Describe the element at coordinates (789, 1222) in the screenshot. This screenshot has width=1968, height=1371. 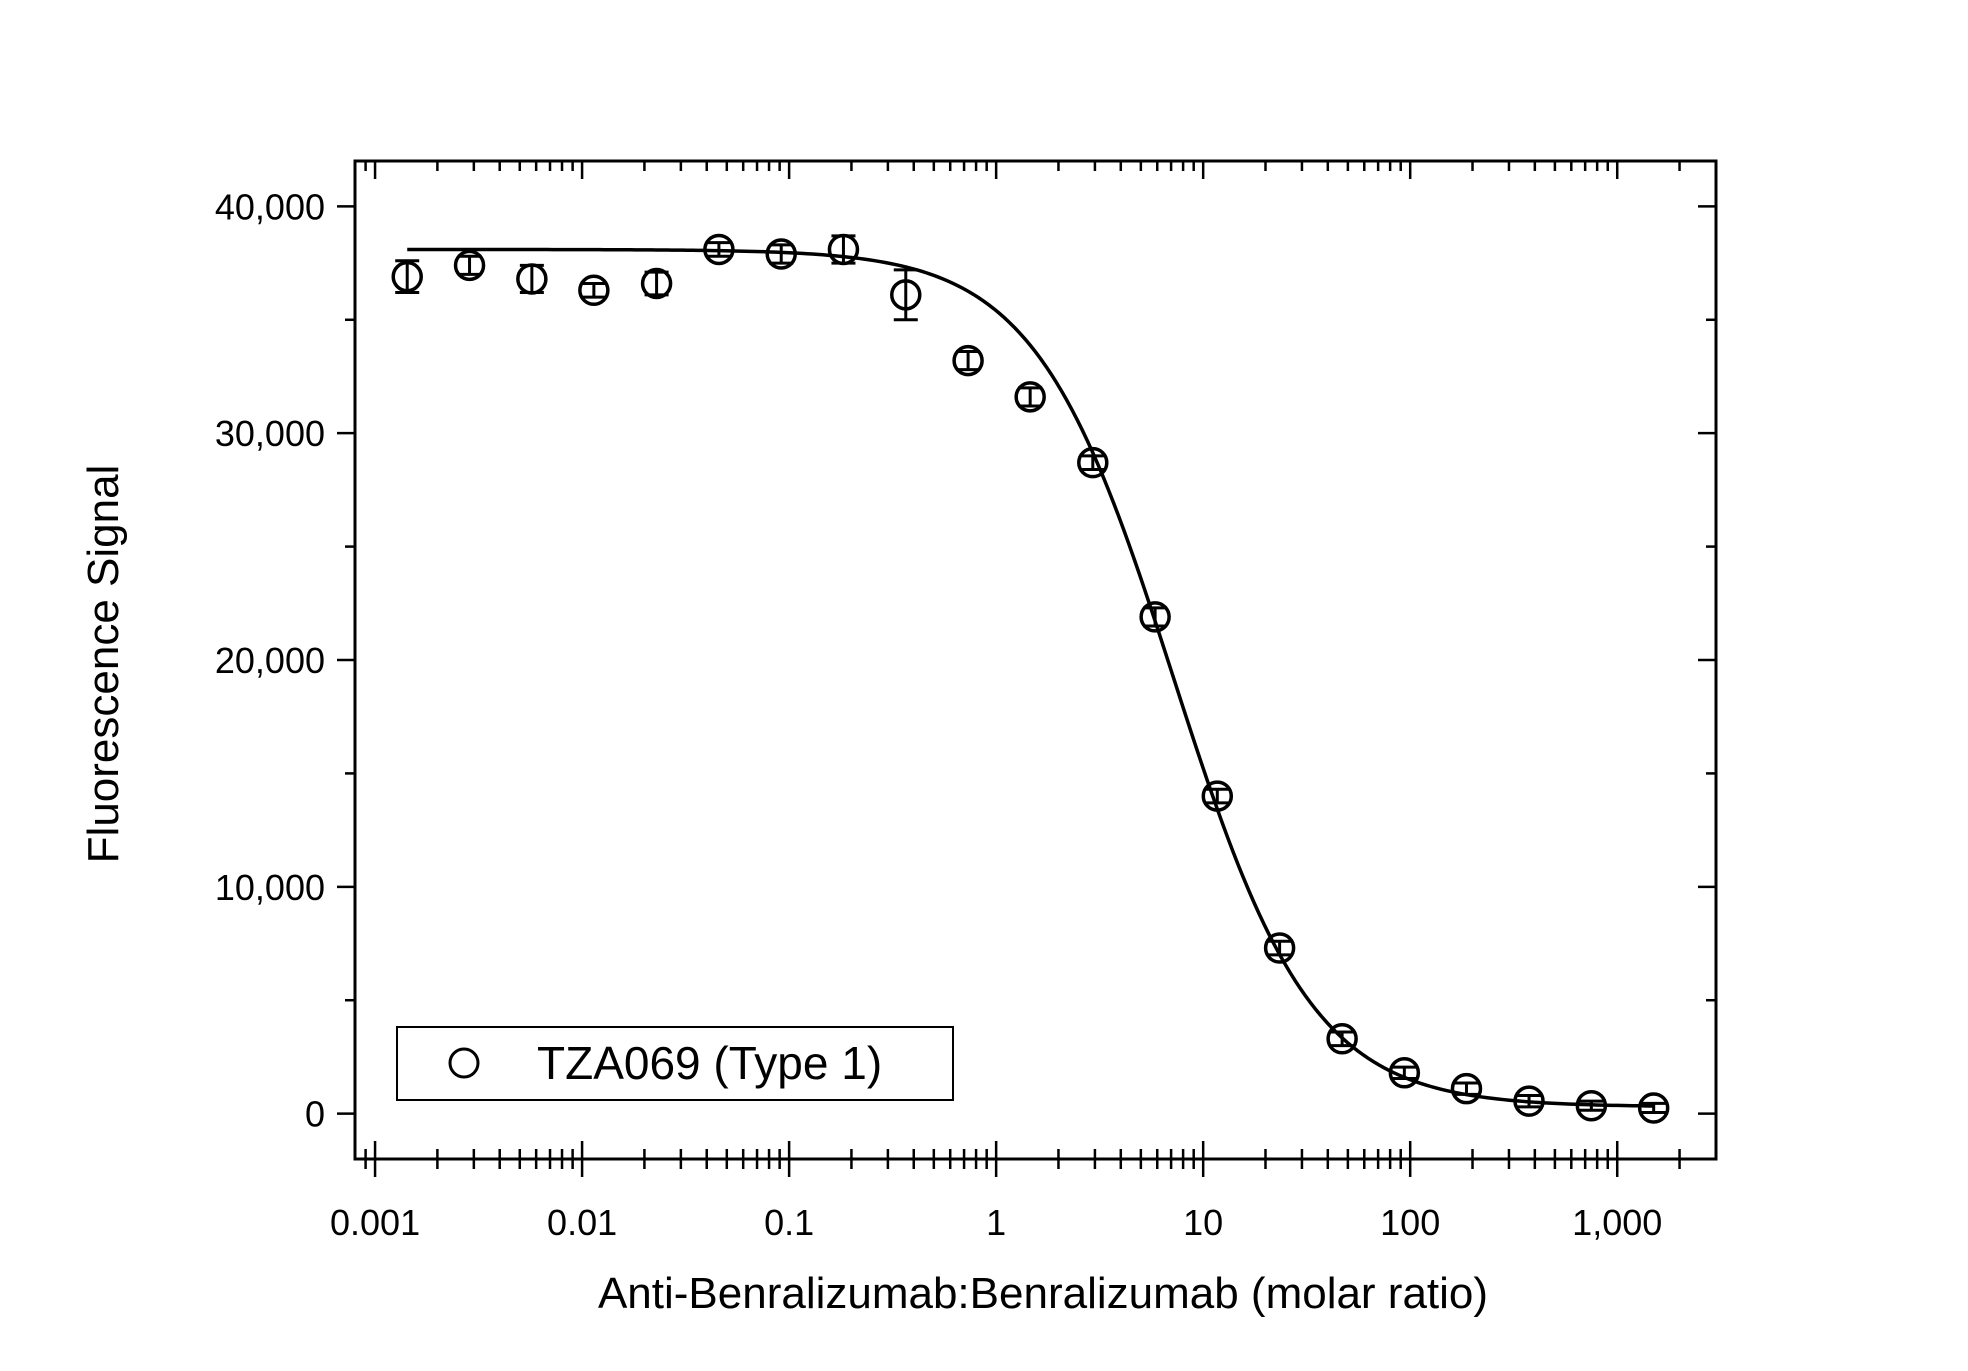
I see `x-tick-label: 0.1` at that location.